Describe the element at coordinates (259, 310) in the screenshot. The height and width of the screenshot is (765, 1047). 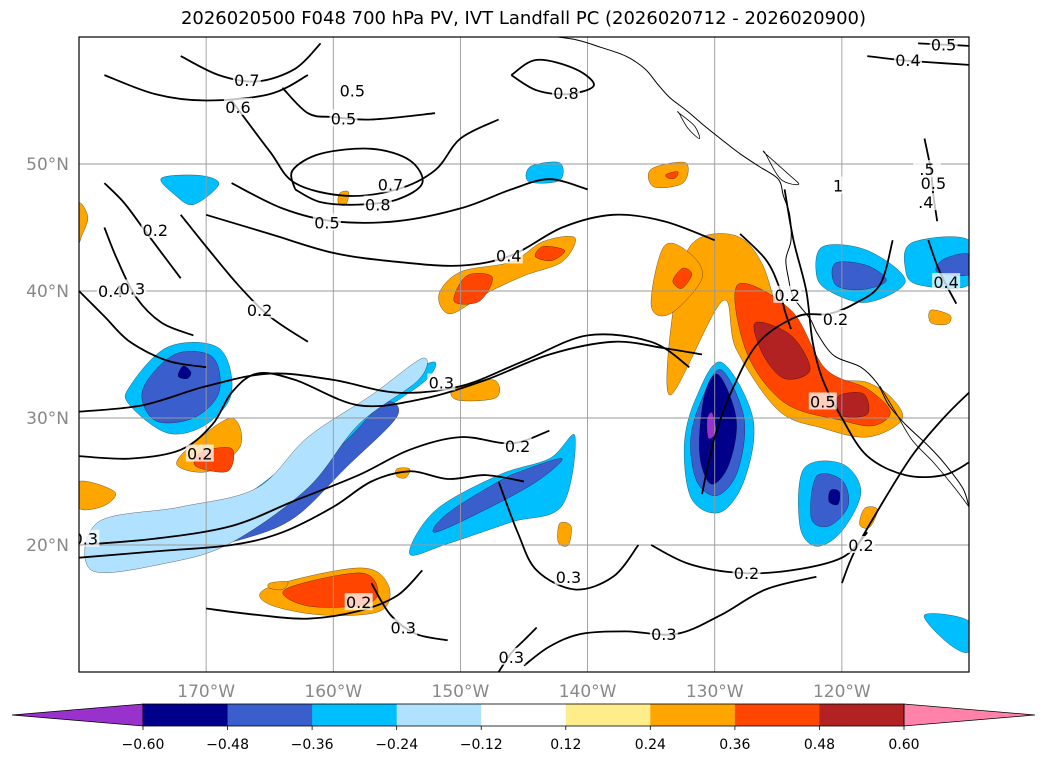
I see `contour-label-18: 0.2` at that location.